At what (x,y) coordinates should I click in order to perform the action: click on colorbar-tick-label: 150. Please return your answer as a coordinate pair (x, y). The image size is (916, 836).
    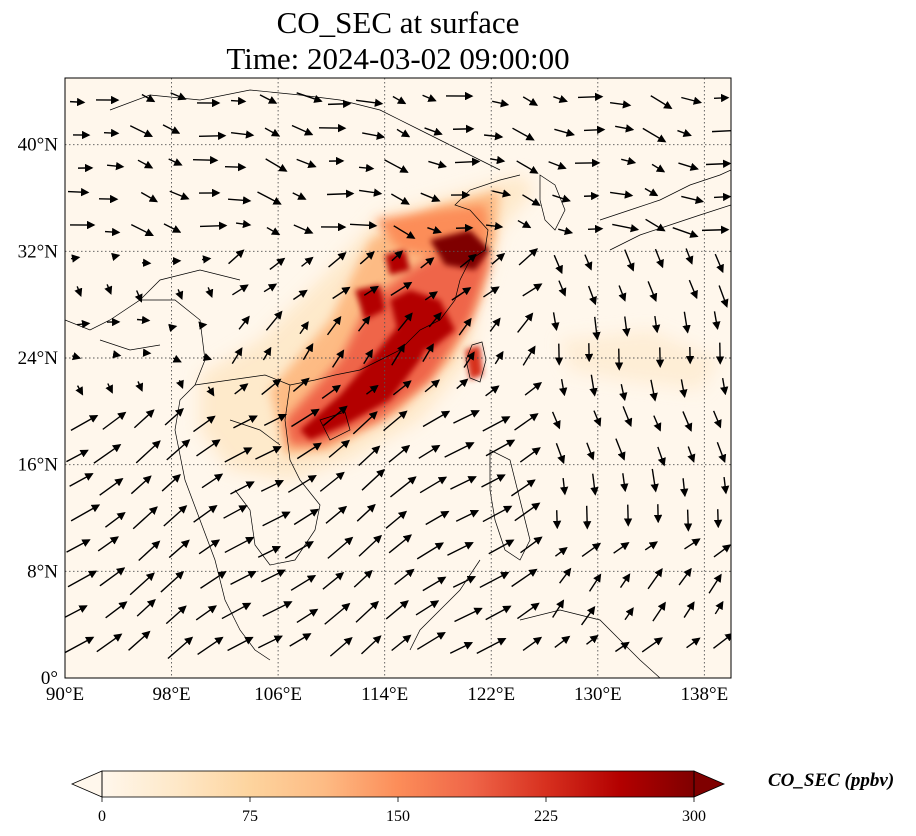
    Looking at the image, I should click on (398, 816).